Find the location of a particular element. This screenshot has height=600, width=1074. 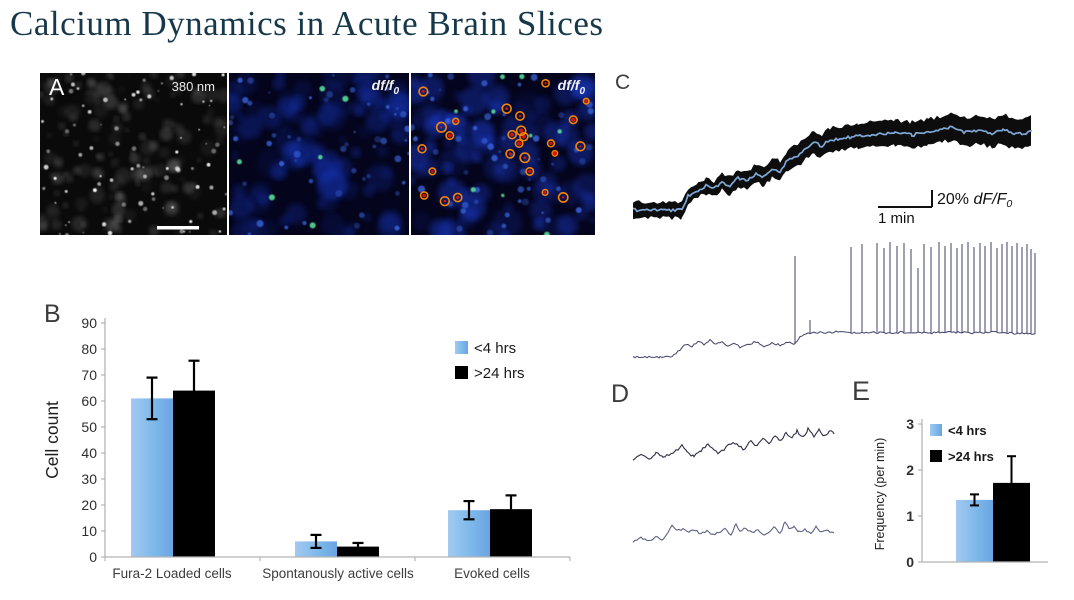

svg-text: 10 is located at coordinates (89, 531).